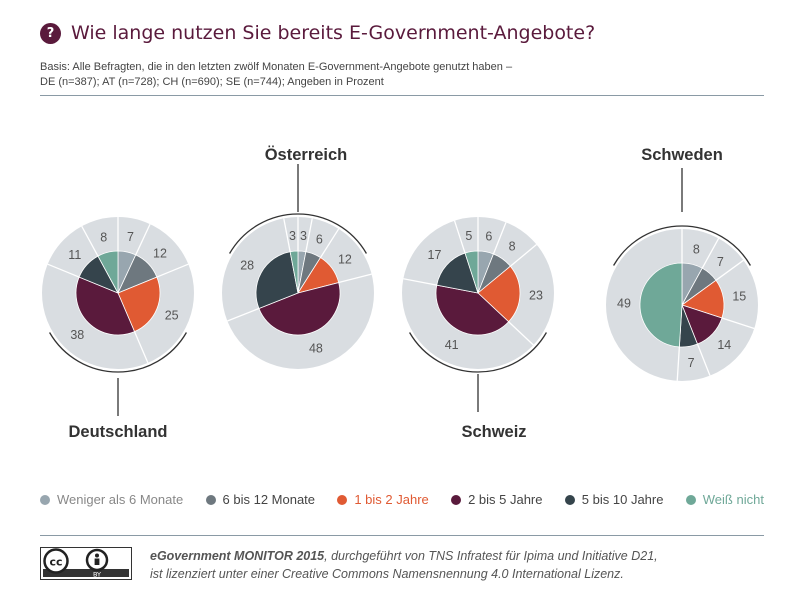  I want to click on legend-item: 6 bis 12 Monate, so click(260, 499).